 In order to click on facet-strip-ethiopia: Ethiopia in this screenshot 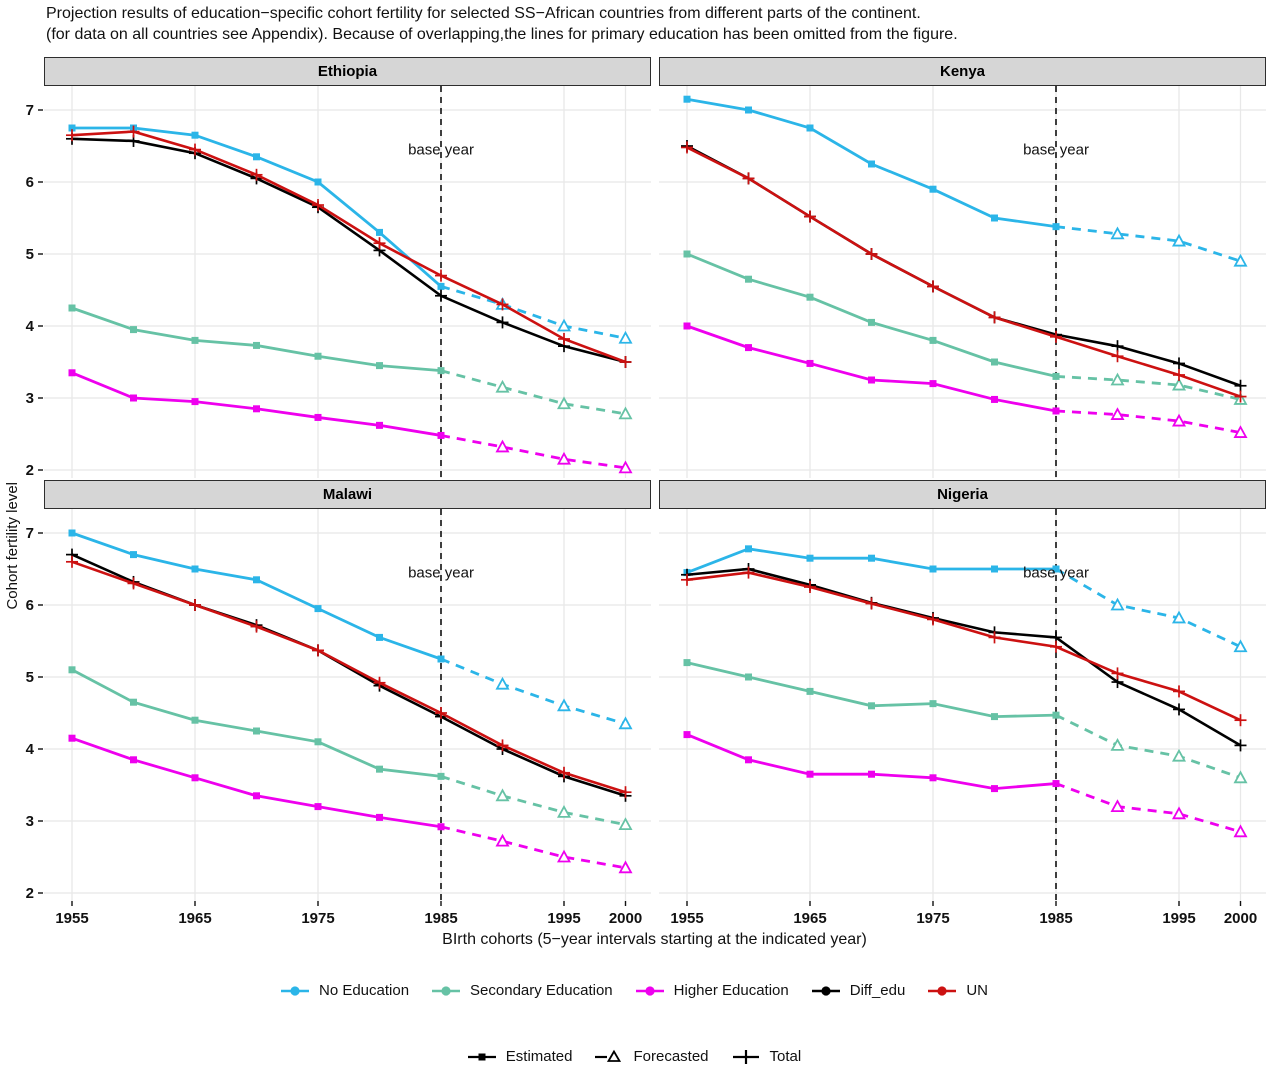, I will do `click(347, 71)`.